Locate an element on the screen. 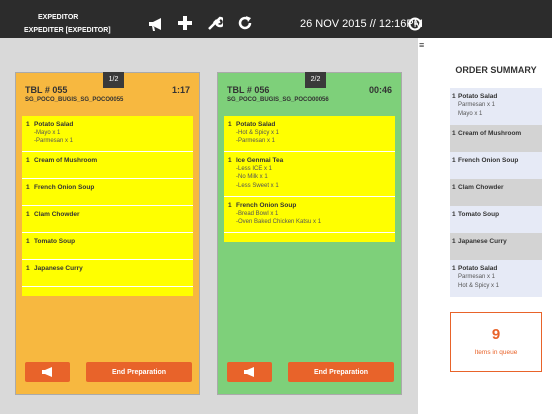 The height and width of the screenshot is (414, 552). settings-icon is located at coordinates (215, 23).